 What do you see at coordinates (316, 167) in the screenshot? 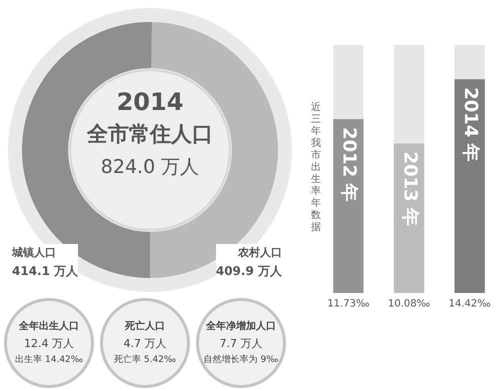
I see `chart-title: 近三年我市出生率年数据` at bounding box center [316, 167].